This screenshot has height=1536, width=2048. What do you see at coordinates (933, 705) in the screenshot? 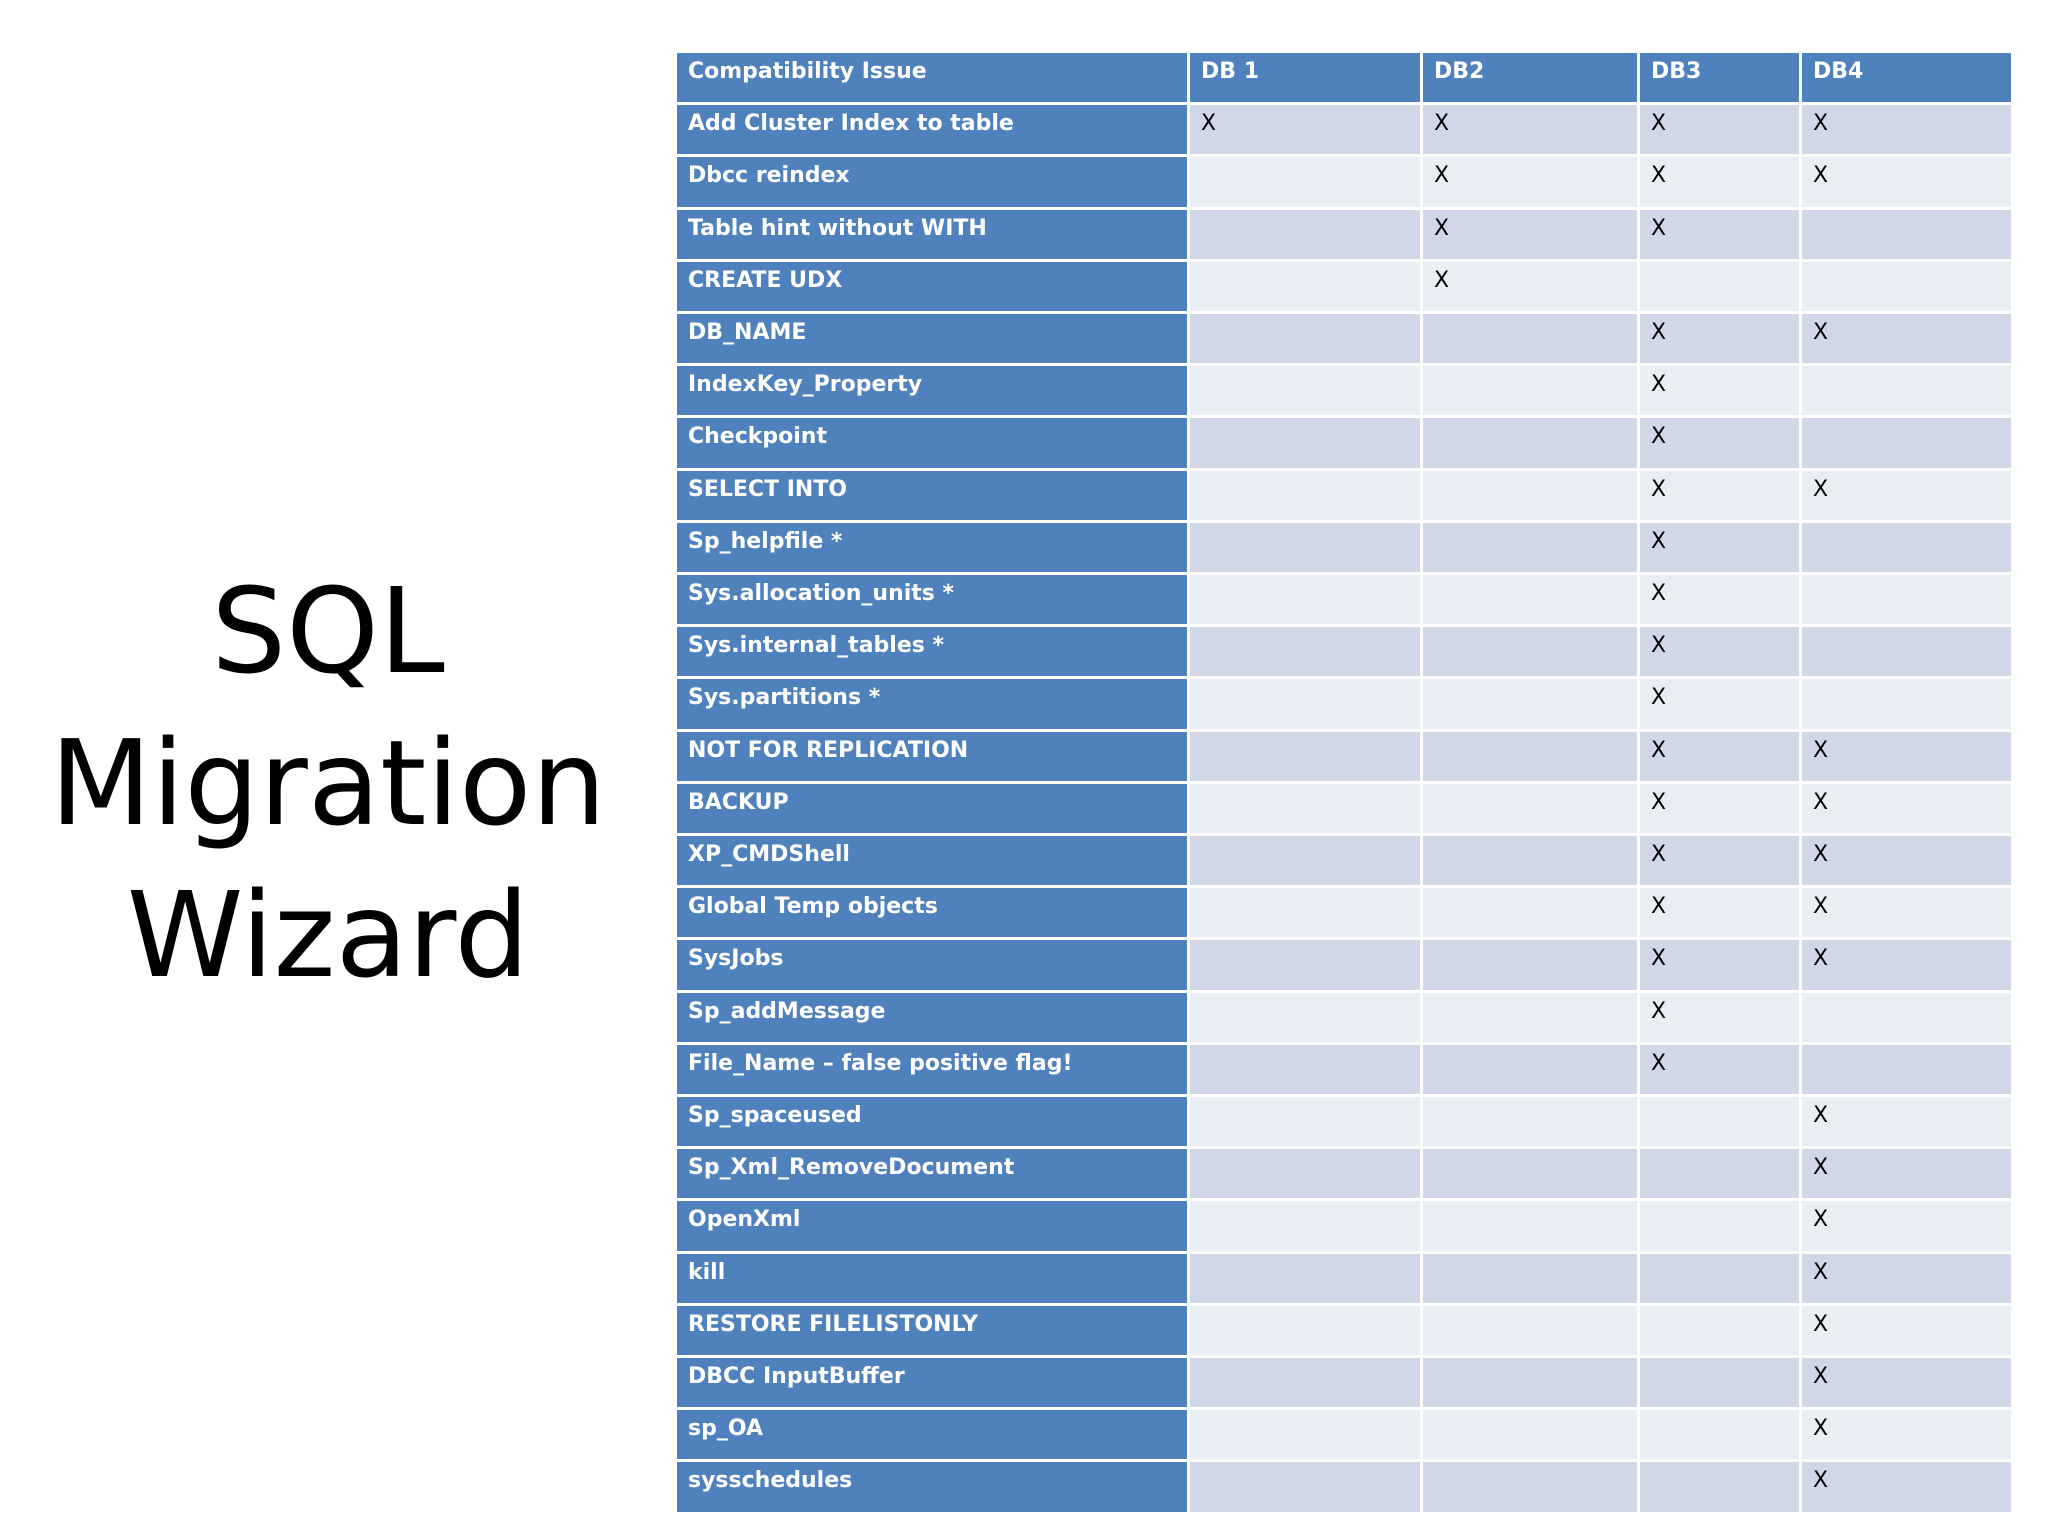
I see `table-cell: Sys.partitions *` at bounding box center [933, 705].